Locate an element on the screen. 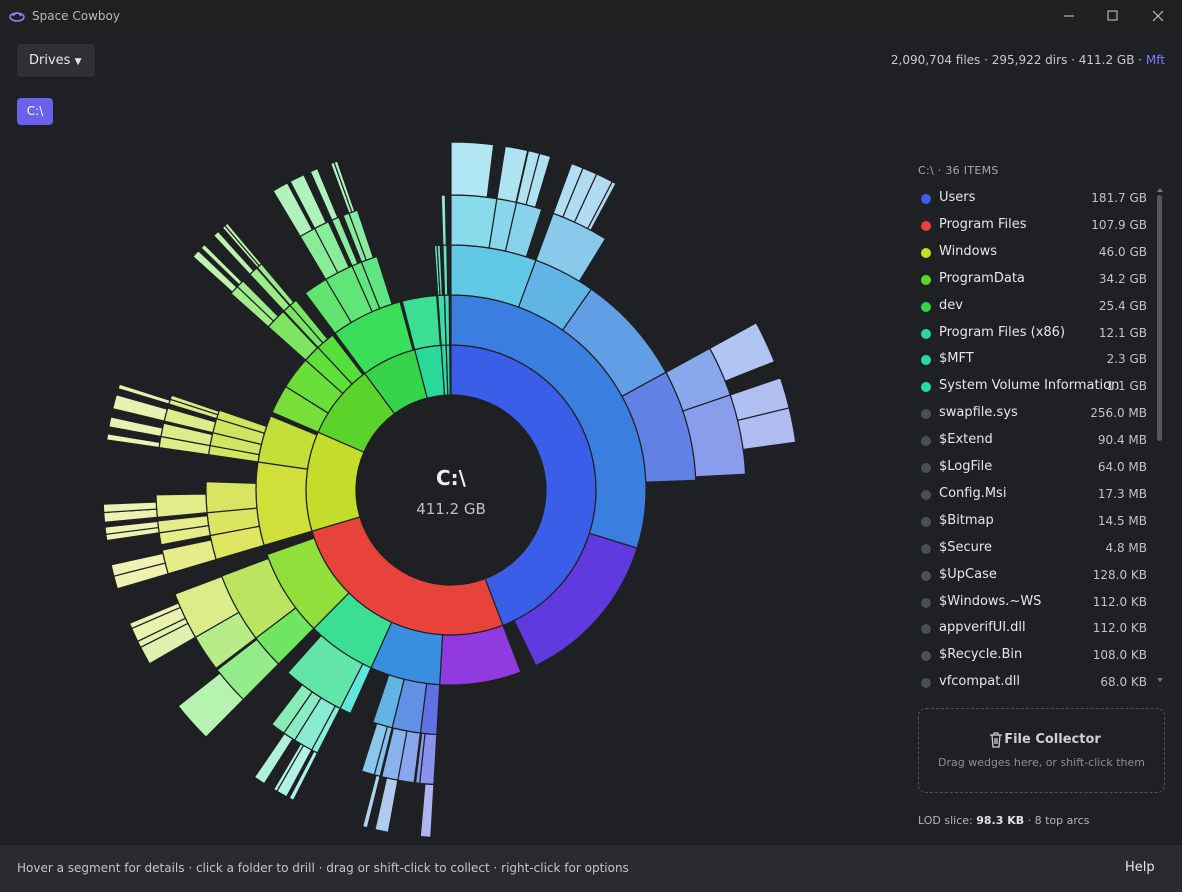 The width and height of the screenshot is (1182, 892). list-row: Config.Msi 17.3 MB is located at coordinates (1032, 495).